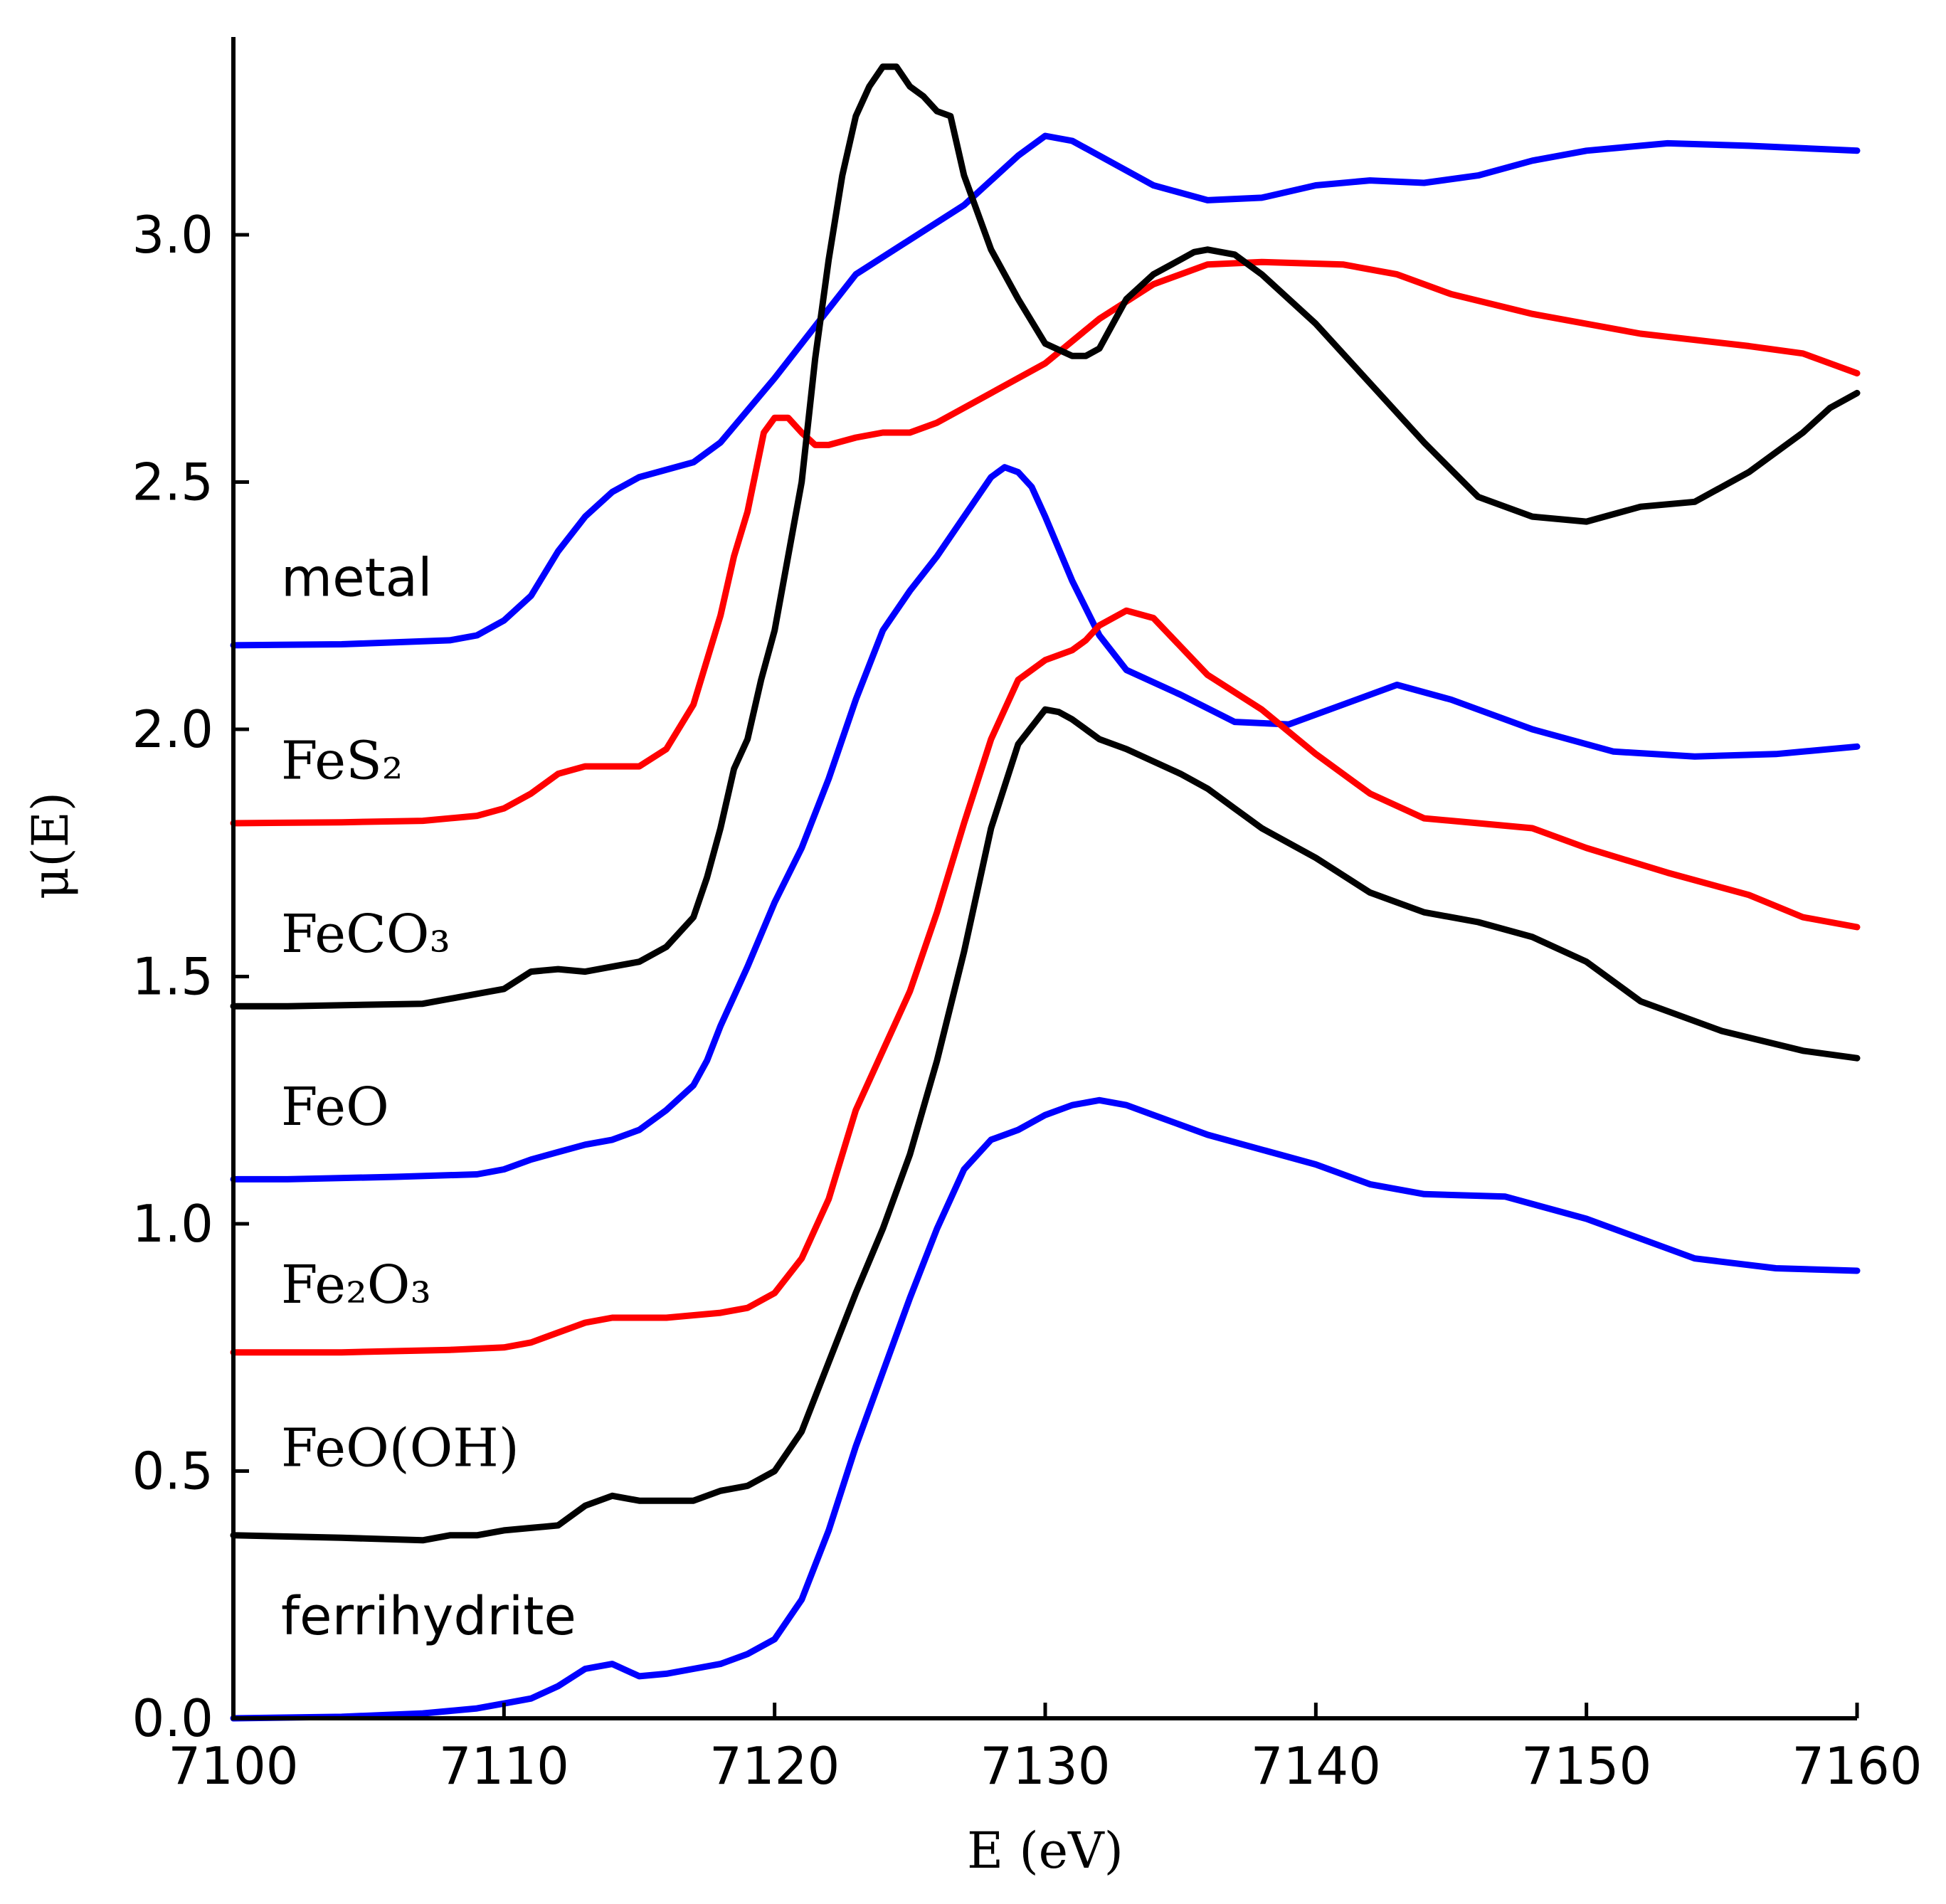 Image resolution: width=1946 pixels, height=1904 pixels. I want to click on y-tick-label-2: 1.0, so click(172, 1224).